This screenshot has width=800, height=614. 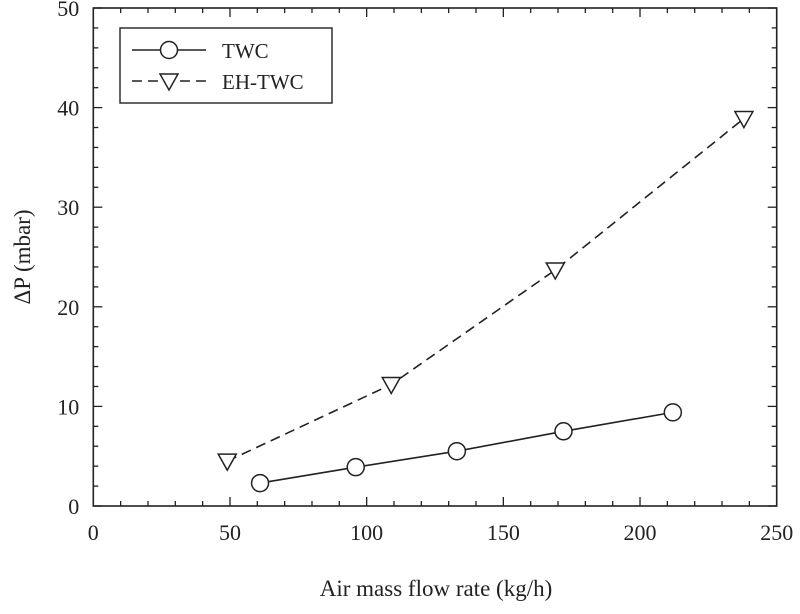 What do you see at coordinates (366, 532) in the screenshot?
I see `x-tick-label: 100` at bounding box center [366, 532].